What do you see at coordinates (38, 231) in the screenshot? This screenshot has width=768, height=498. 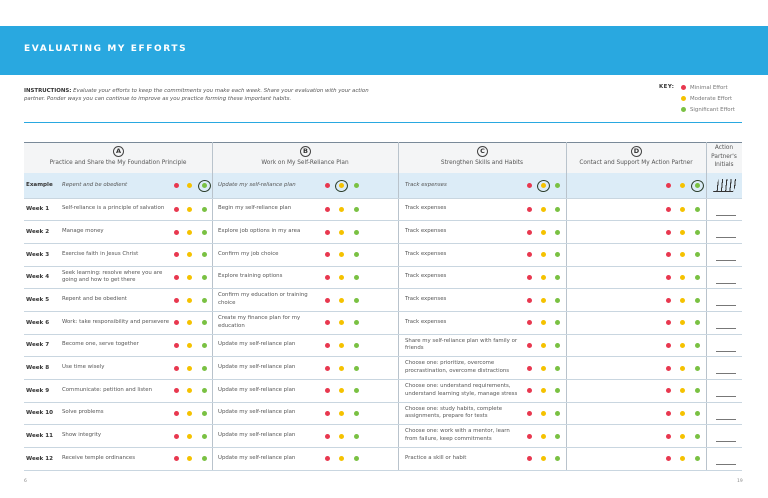 I see `row-label: Week 2` at bounding box center [38, 231].